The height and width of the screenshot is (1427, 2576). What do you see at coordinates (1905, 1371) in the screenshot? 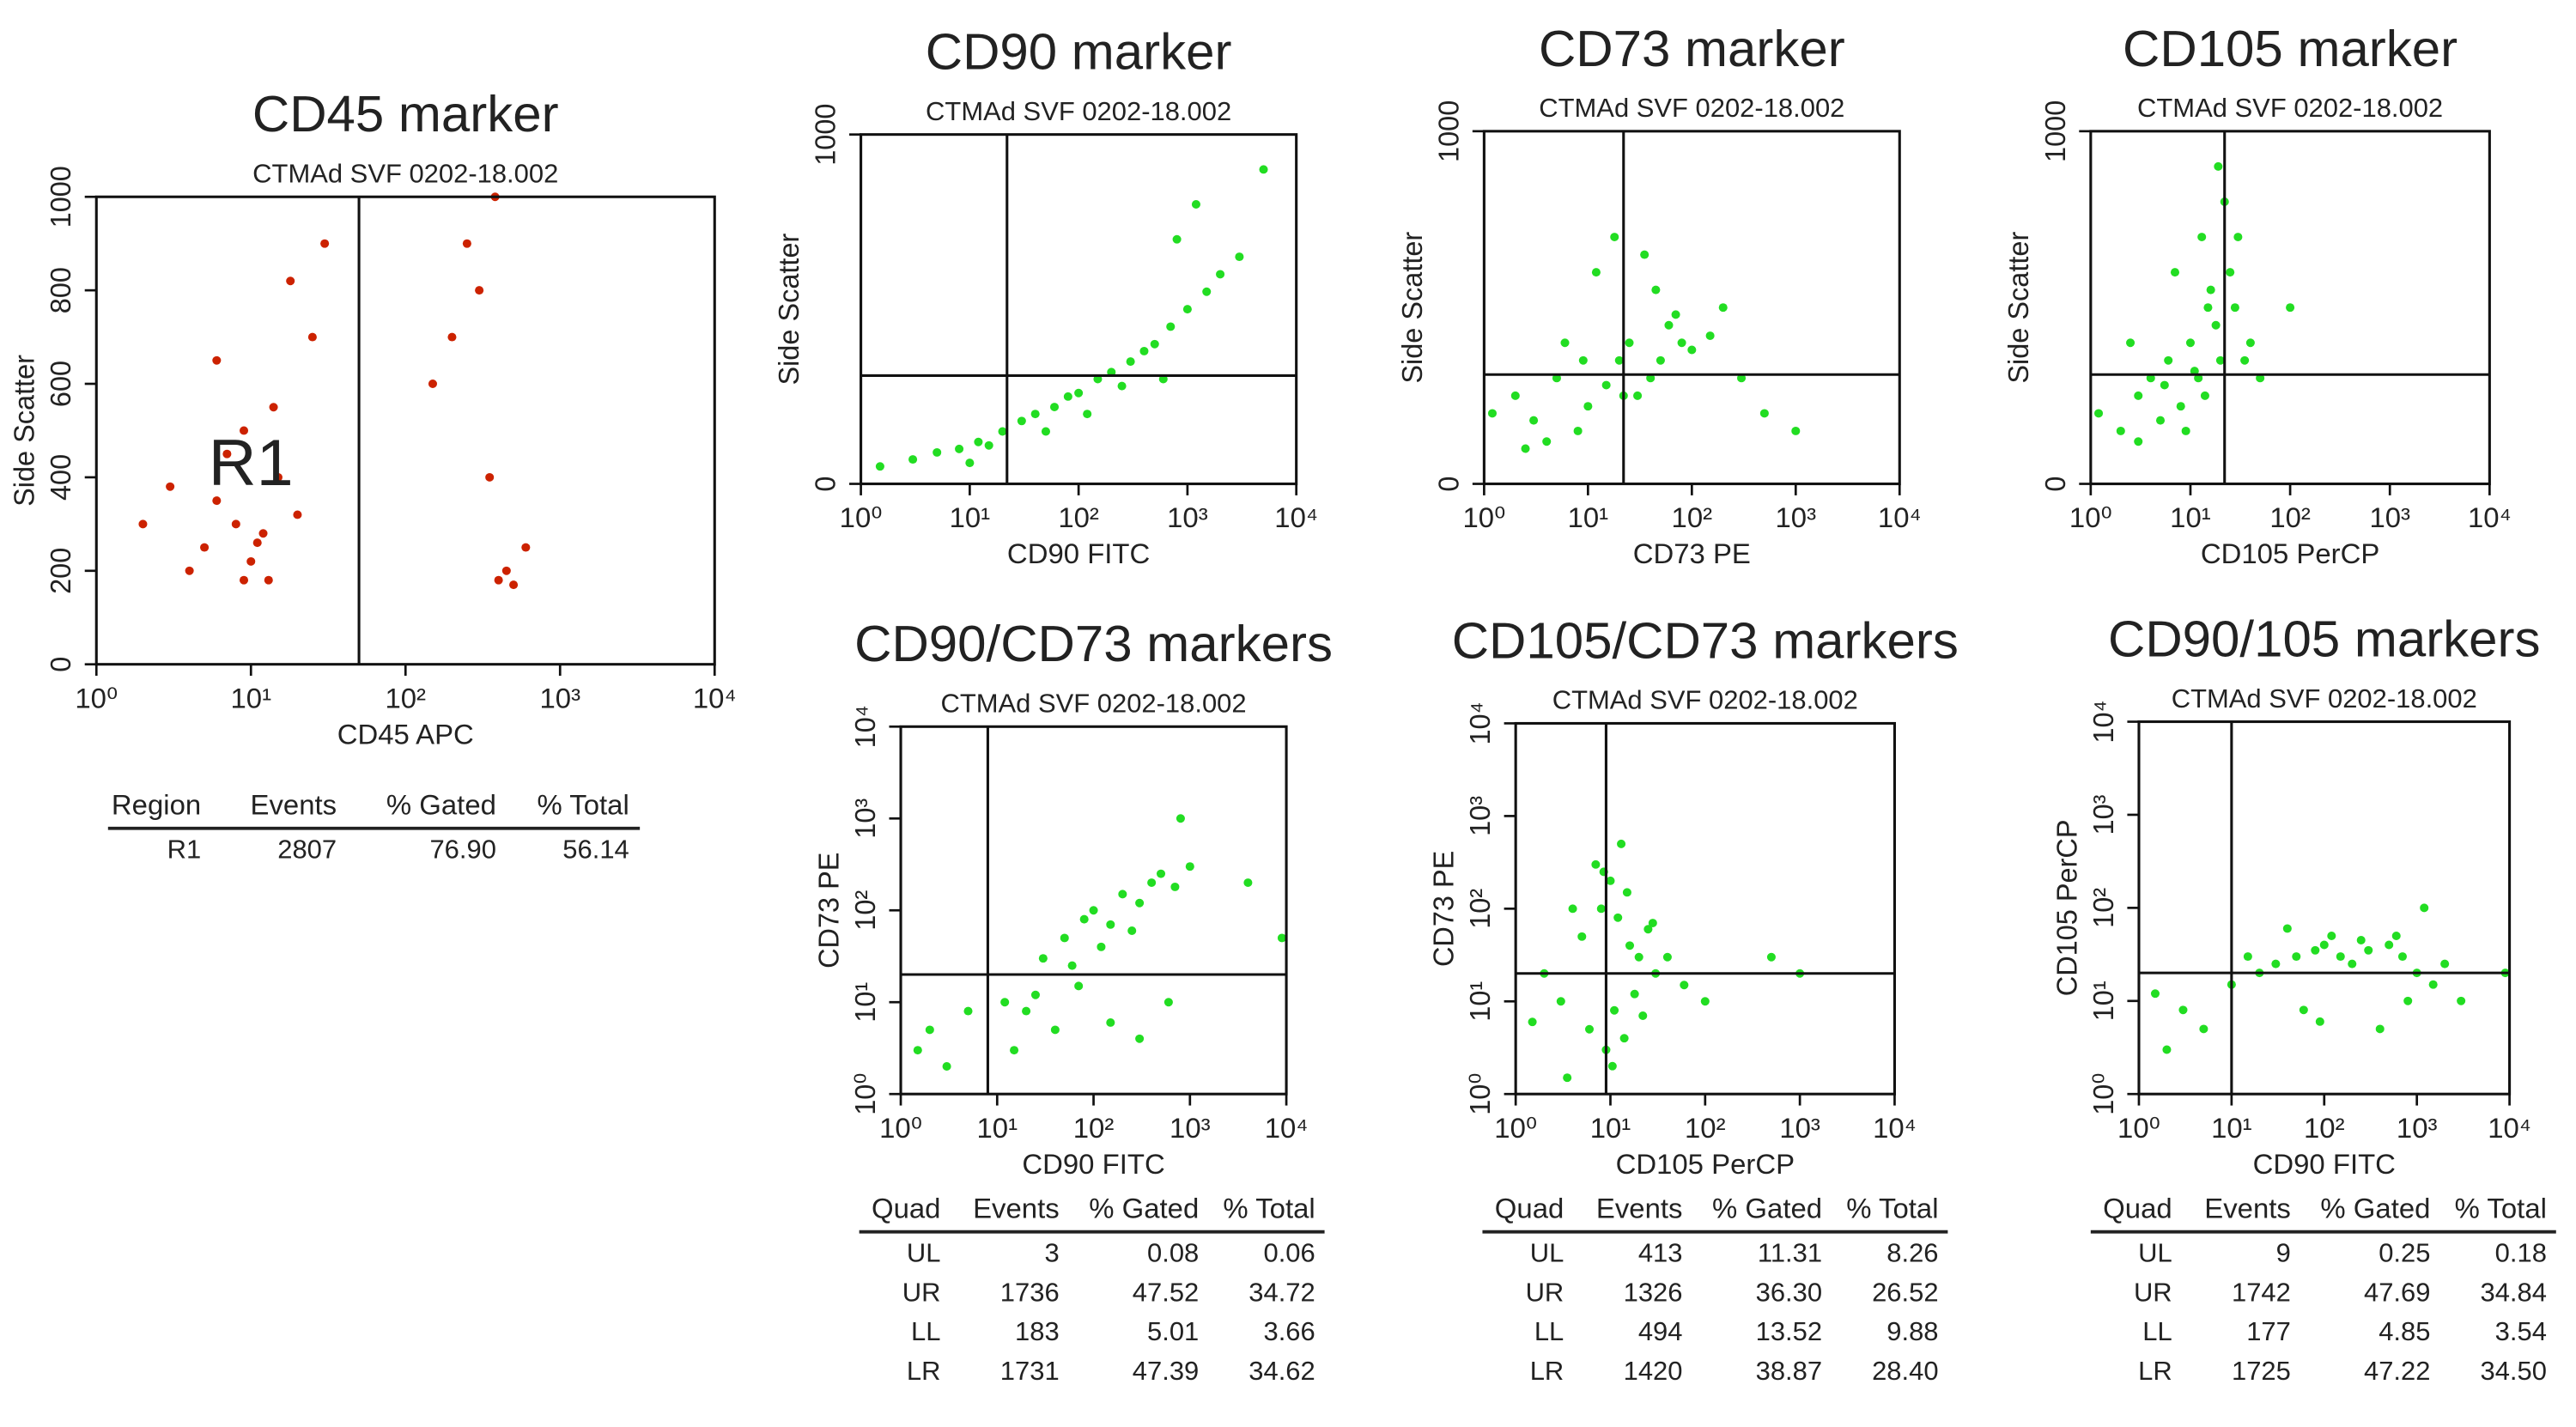
I see `table-cell: 28.40` at bounding box center [1905, 1371].